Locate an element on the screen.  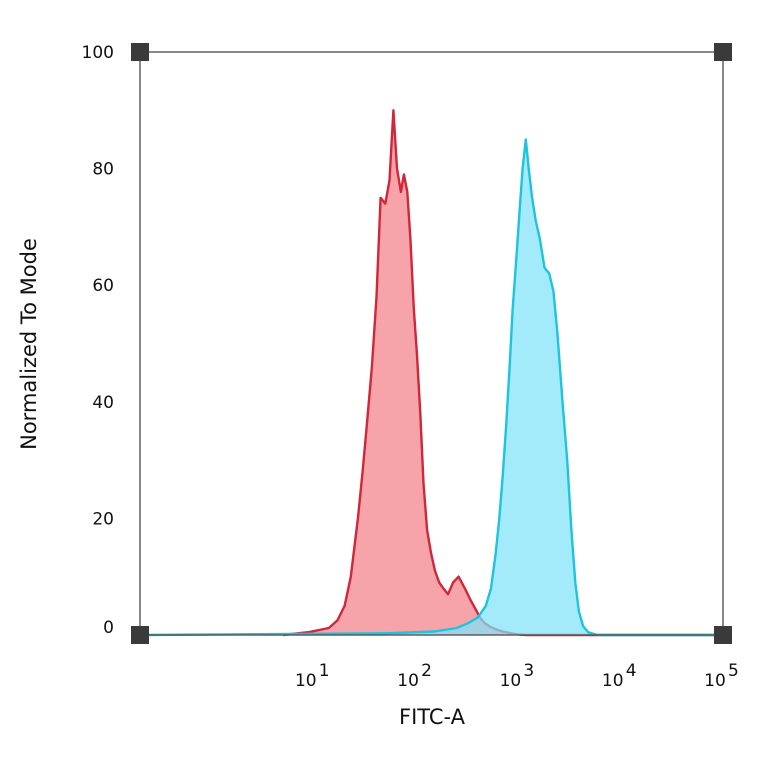
y-tick-label: 0 is located at coordinates (108, 628).